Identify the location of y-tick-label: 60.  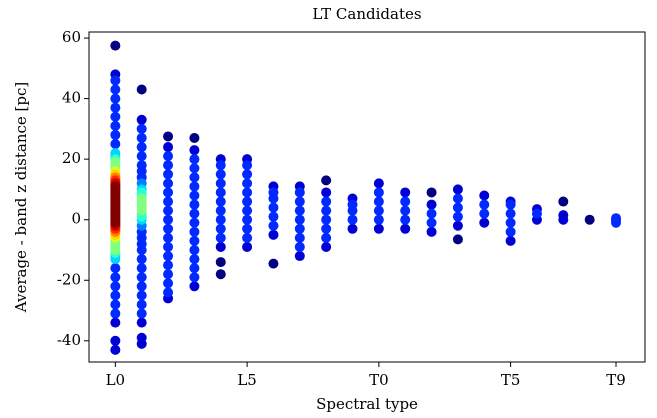
(71, 37).